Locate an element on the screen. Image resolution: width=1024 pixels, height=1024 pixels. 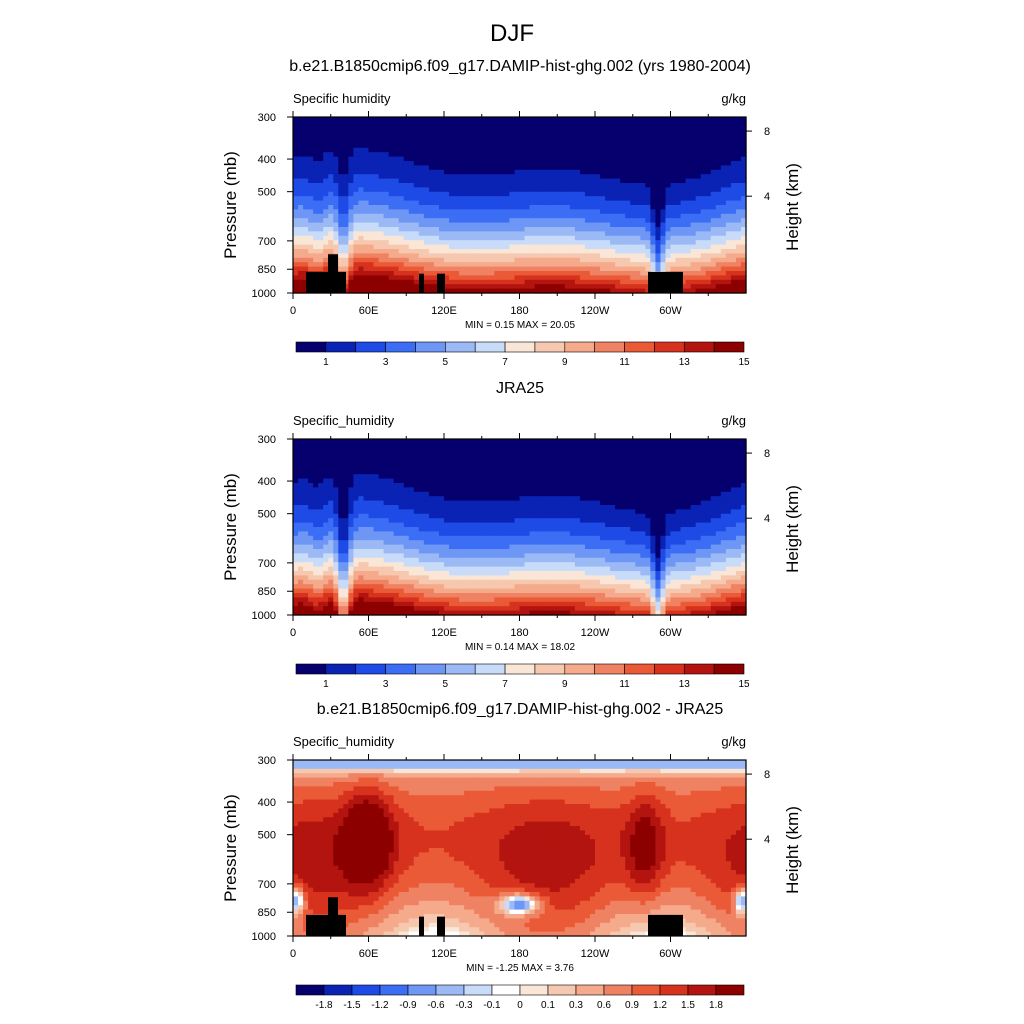
colorbar-label: -0.3 is located at coordinates (464, 1005).